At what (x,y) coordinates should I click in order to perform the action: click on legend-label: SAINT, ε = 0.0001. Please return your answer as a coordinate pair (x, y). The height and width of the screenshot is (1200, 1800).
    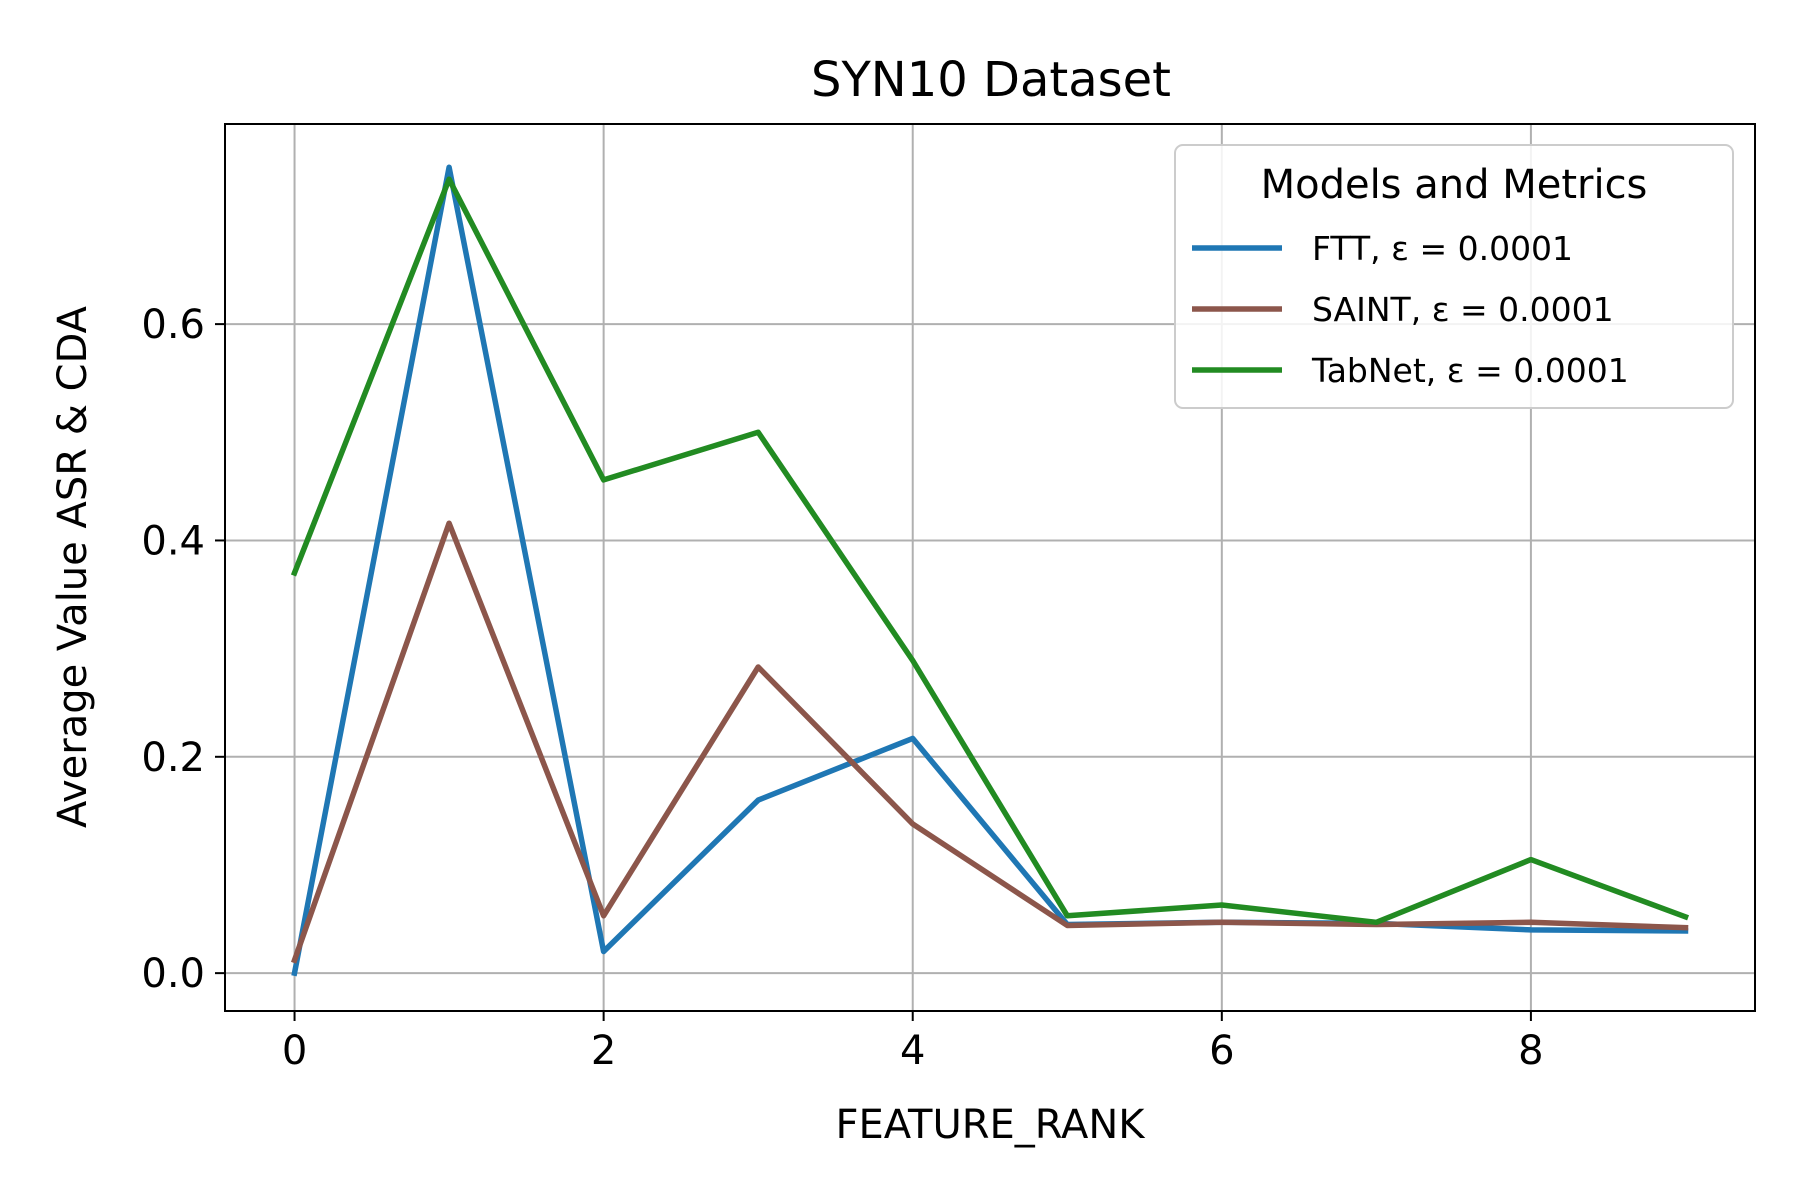
    Looking at the image, I should click on (1463, 309).